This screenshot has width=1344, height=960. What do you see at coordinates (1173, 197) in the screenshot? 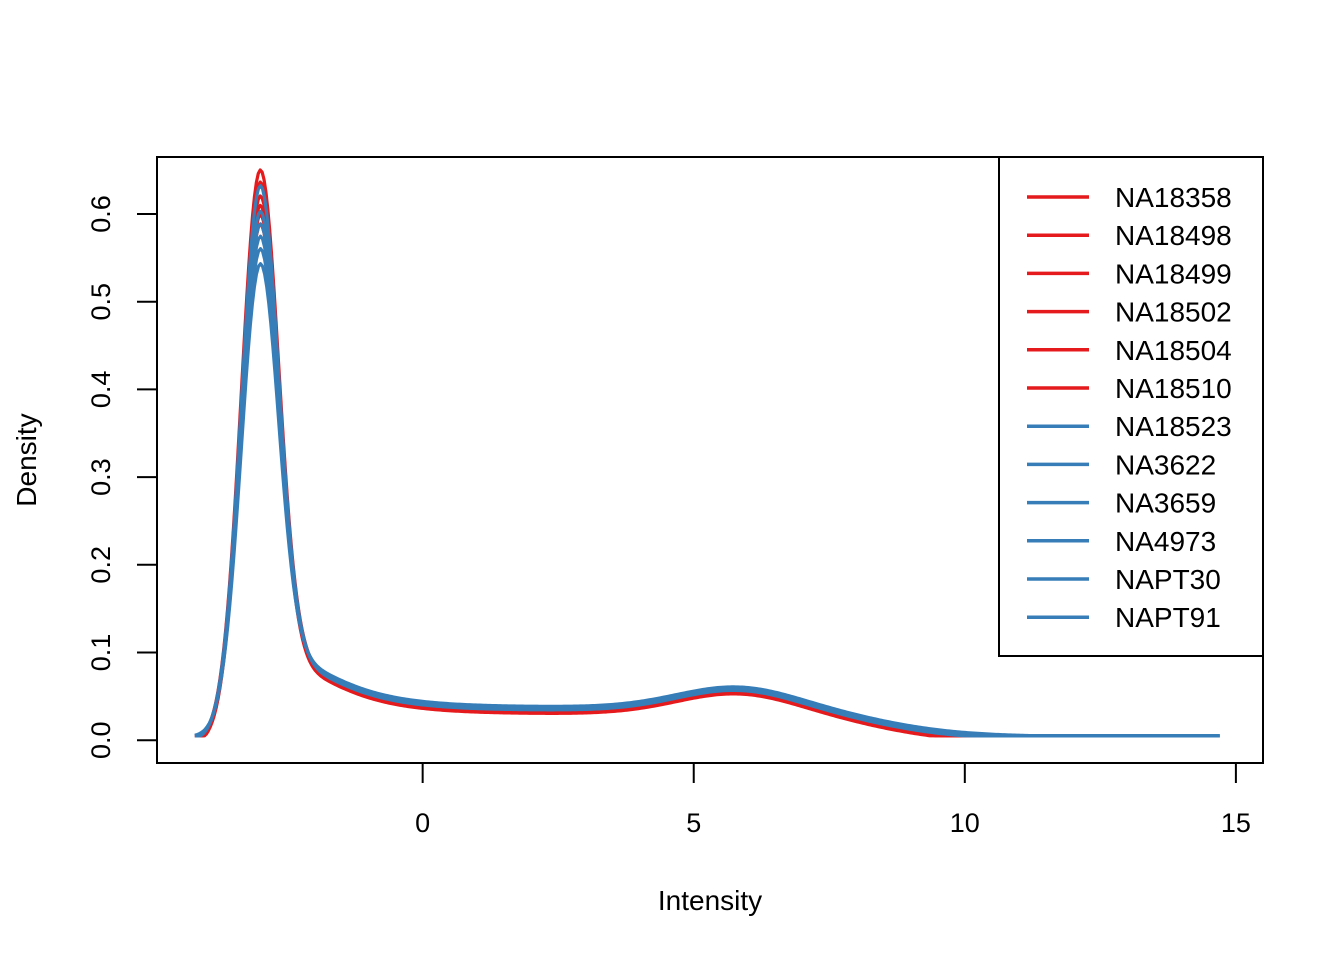
I see `legend-label: NA18358` at bounding box center [1173, 197].